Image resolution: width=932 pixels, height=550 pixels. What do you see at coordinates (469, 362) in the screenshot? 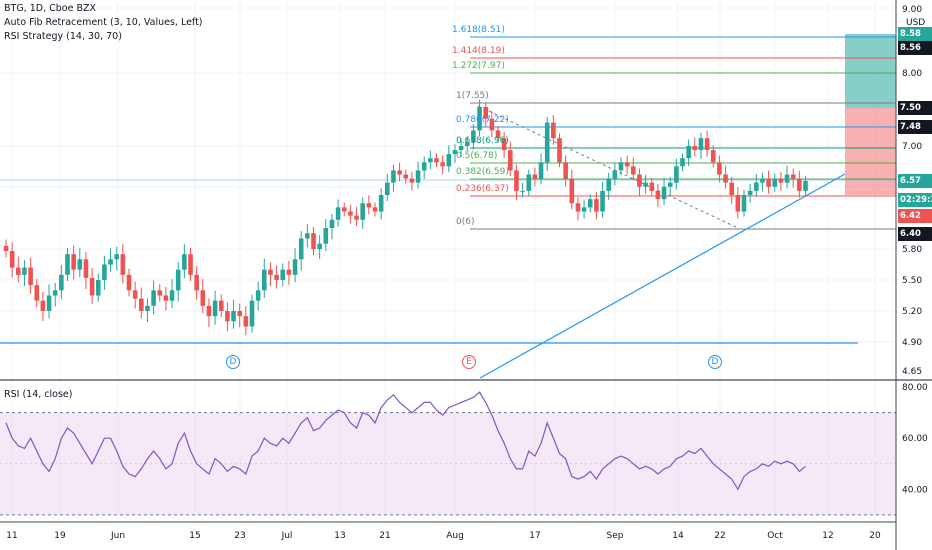
I see `event-marker: E` at bounding box center [469, 362].